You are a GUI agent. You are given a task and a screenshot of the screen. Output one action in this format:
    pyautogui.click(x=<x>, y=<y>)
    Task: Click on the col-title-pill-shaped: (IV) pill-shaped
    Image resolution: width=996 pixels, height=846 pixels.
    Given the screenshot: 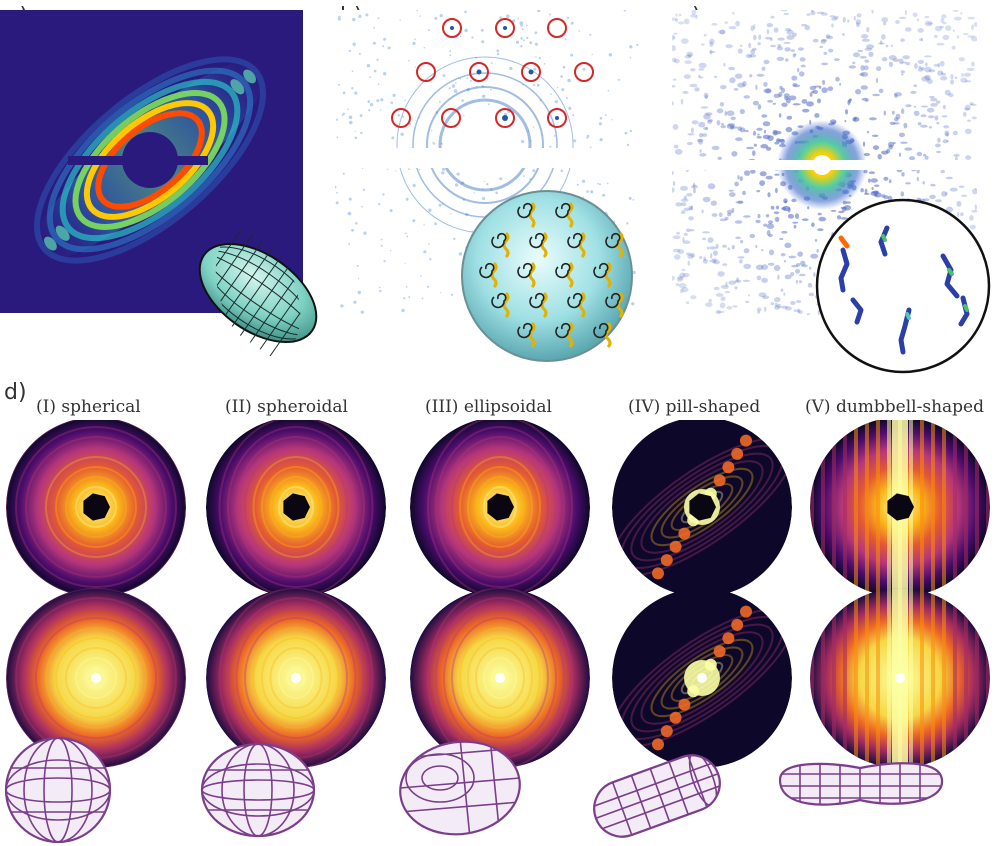 What is the action you would take?
    pyautogui.click(x=694, y=407)
    